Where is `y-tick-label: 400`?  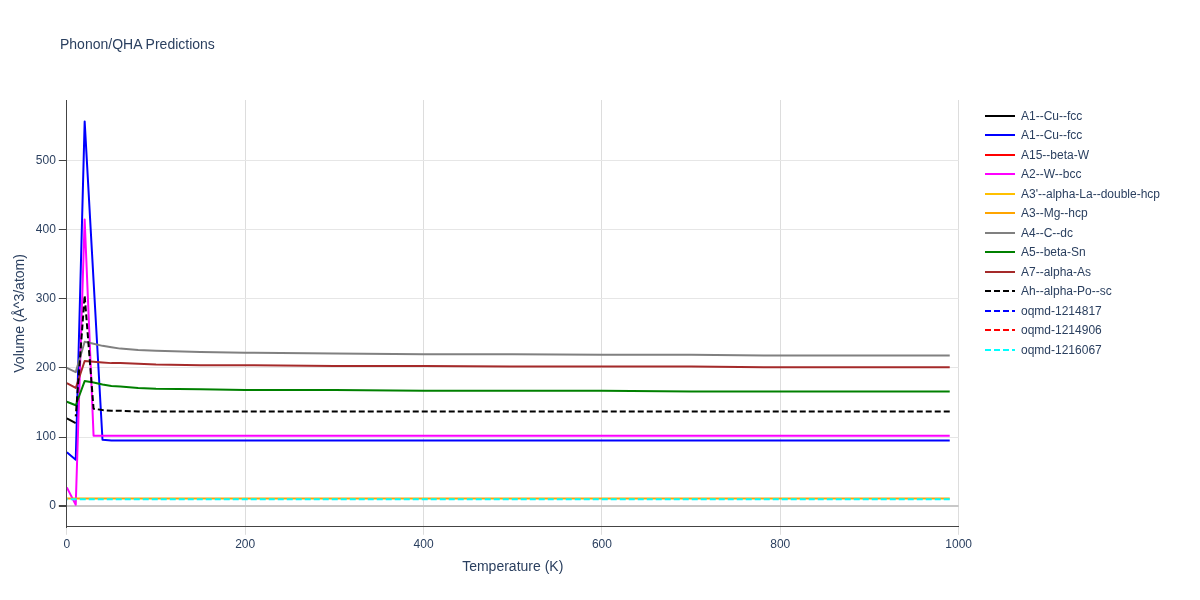
y-tick-label: 400 is located at coordinates (46, 229).